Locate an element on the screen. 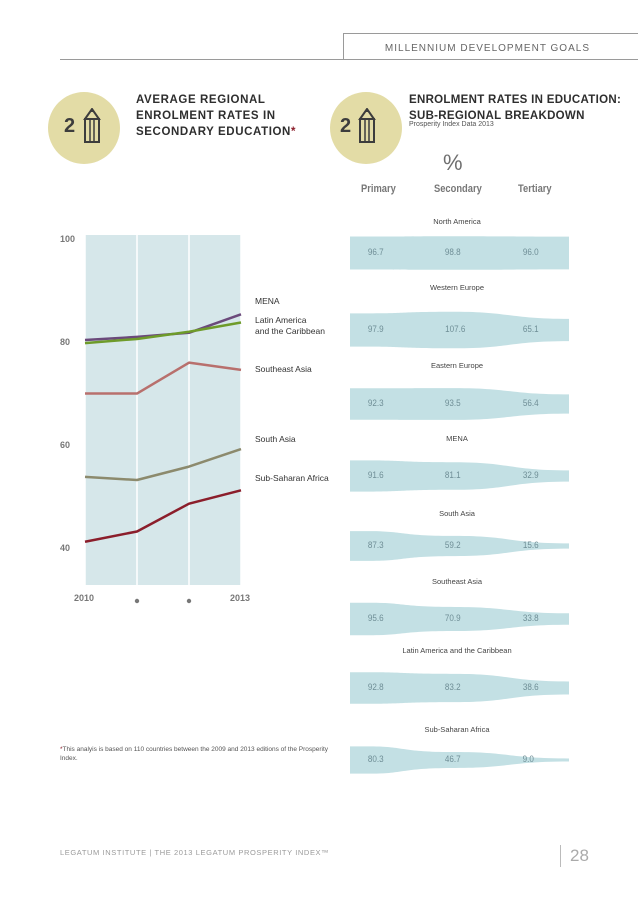  region-label: Latin America and the Caribbean is located at coordinates (457, 650).